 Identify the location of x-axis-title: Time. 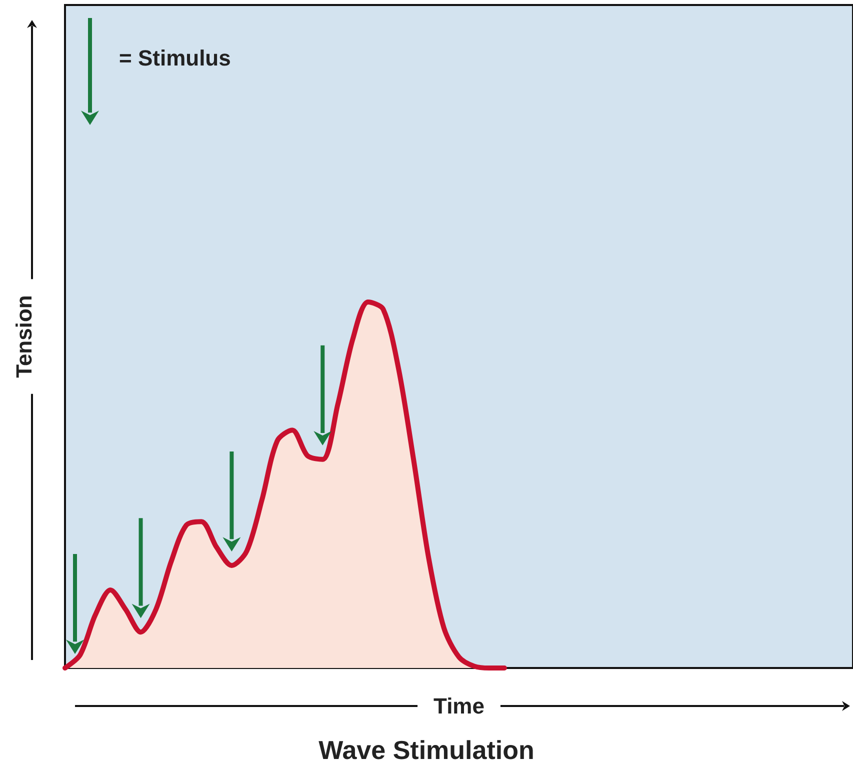
(459, 706).